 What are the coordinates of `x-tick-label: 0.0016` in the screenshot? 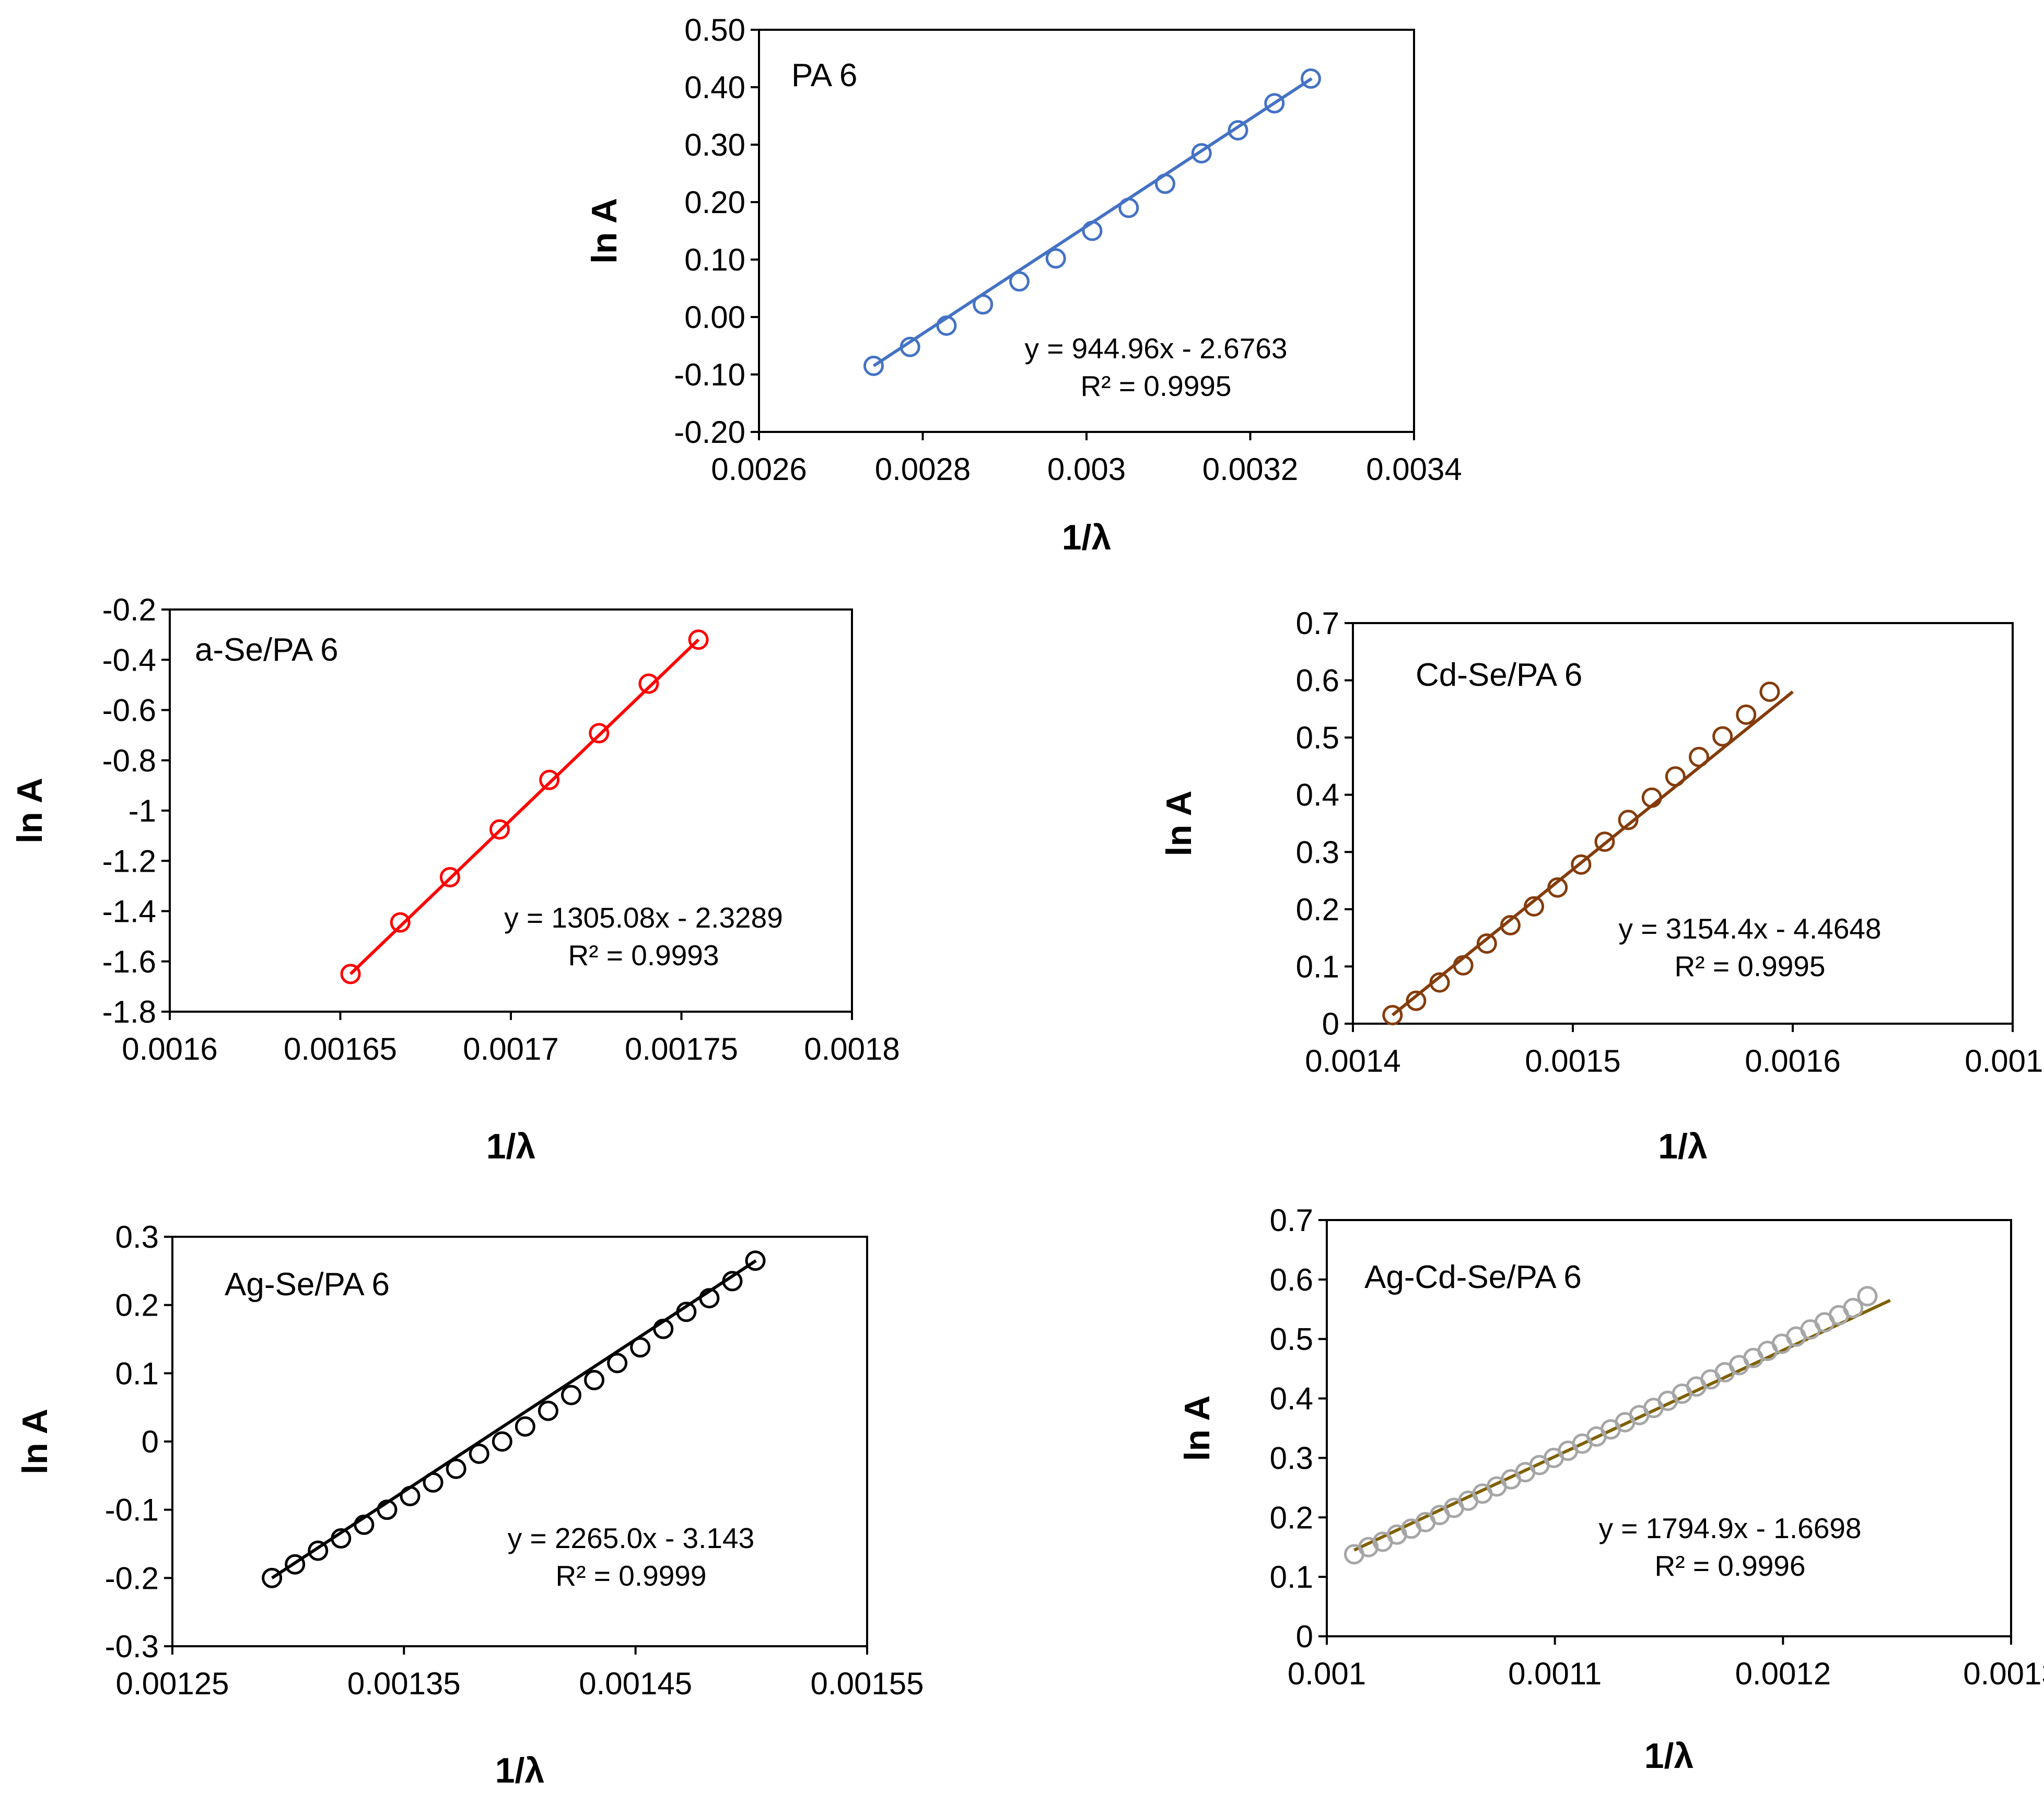 It's located at (170, 1049).